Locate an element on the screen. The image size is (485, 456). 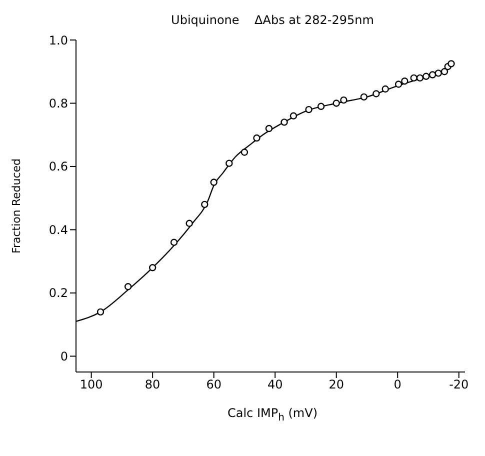
y-tick-label: 0.4 is located at coordinates (58, 229).